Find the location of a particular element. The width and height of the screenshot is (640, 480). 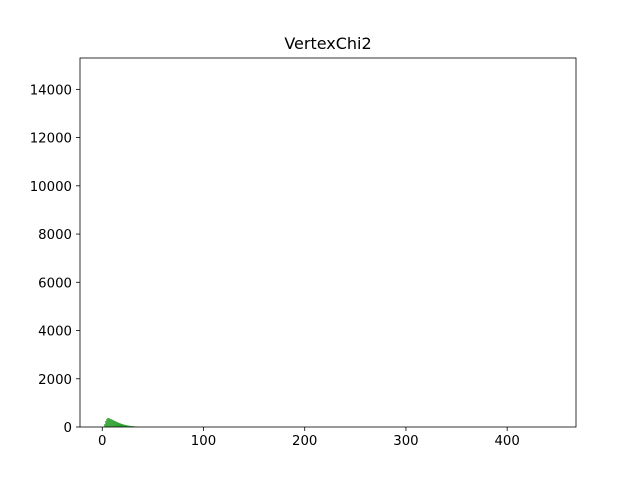

x-tick-label: 300 is located at coordinates (405, 441).